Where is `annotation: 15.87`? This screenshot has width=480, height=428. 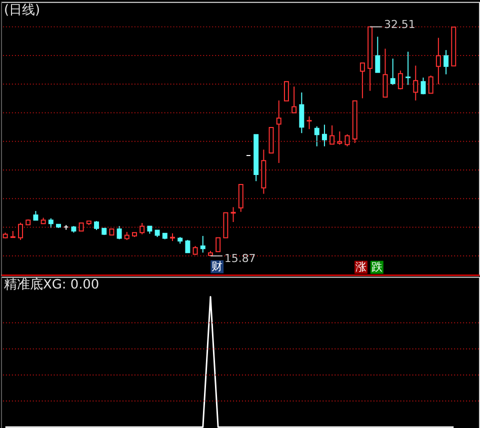
annotation: 15.87 is located at coordinates (240, 258).